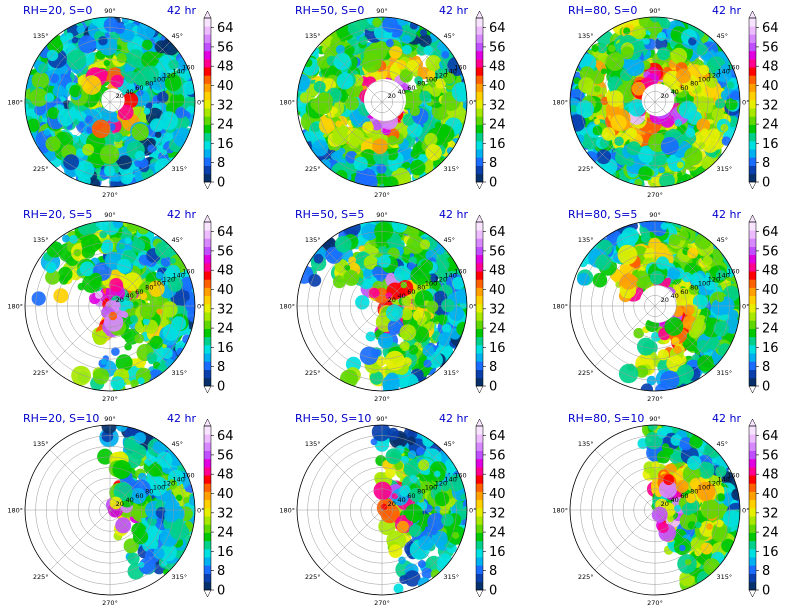 The width and height of the screenshot is (785, 612). Describe the element at coordinates (57, 10) in the screenshot. I see `panel-title: RH=20, S=0` at that location.